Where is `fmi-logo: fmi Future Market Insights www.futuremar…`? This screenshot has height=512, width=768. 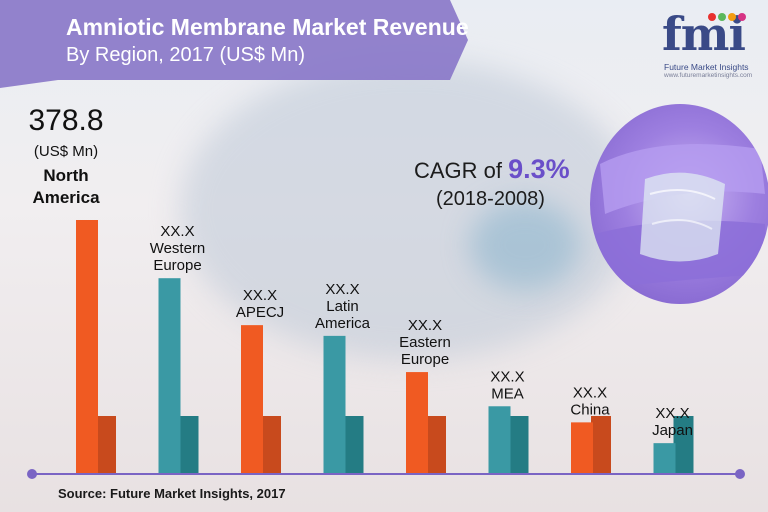
fmi-logo: fmi Future Market Insights www.futuremar… is located at coordinates (710, 44).